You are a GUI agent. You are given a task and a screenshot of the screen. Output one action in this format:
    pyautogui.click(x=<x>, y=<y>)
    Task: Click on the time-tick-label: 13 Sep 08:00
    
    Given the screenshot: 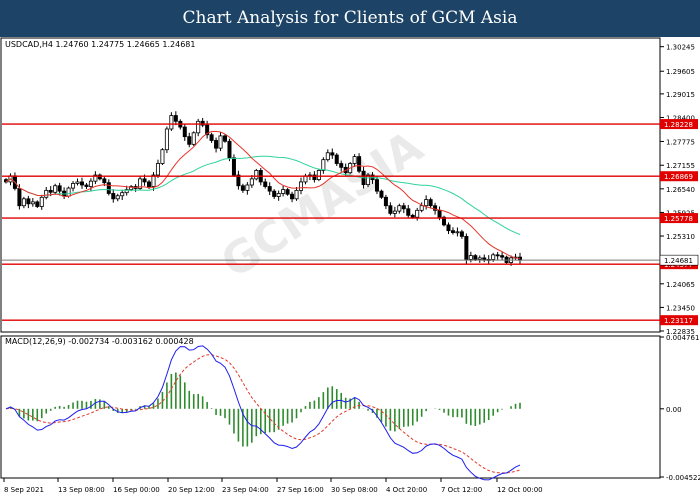 What is the action you would take?
    pyautogui.click(x=81, y=490)
    